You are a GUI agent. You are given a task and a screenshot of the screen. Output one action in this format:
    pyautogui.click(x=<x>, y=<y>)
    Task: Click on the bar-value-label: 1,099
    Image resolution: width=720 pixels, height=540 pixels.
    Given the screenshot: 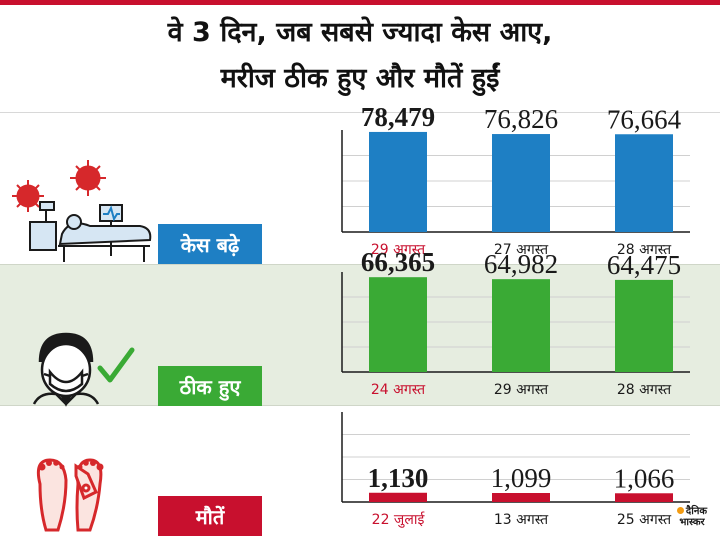 What is the action you would take?
    pyautogui.click(x=521, y=478)
    